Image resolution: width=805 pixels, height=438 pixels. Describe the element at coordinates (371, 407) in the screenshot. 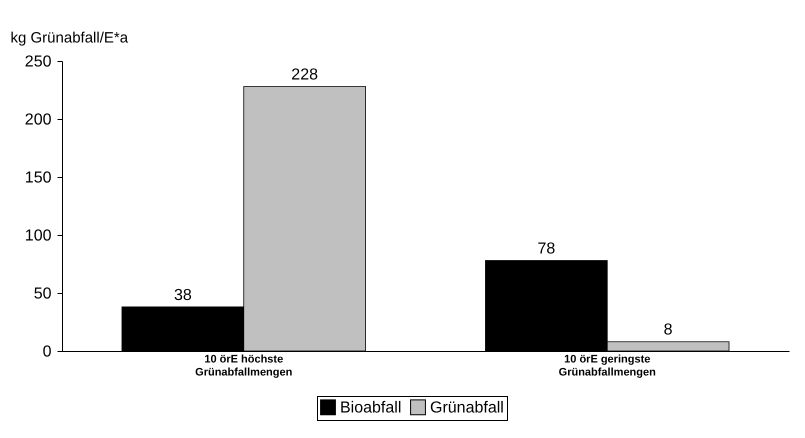

I see `legend-label: Bioabfall` at that location.